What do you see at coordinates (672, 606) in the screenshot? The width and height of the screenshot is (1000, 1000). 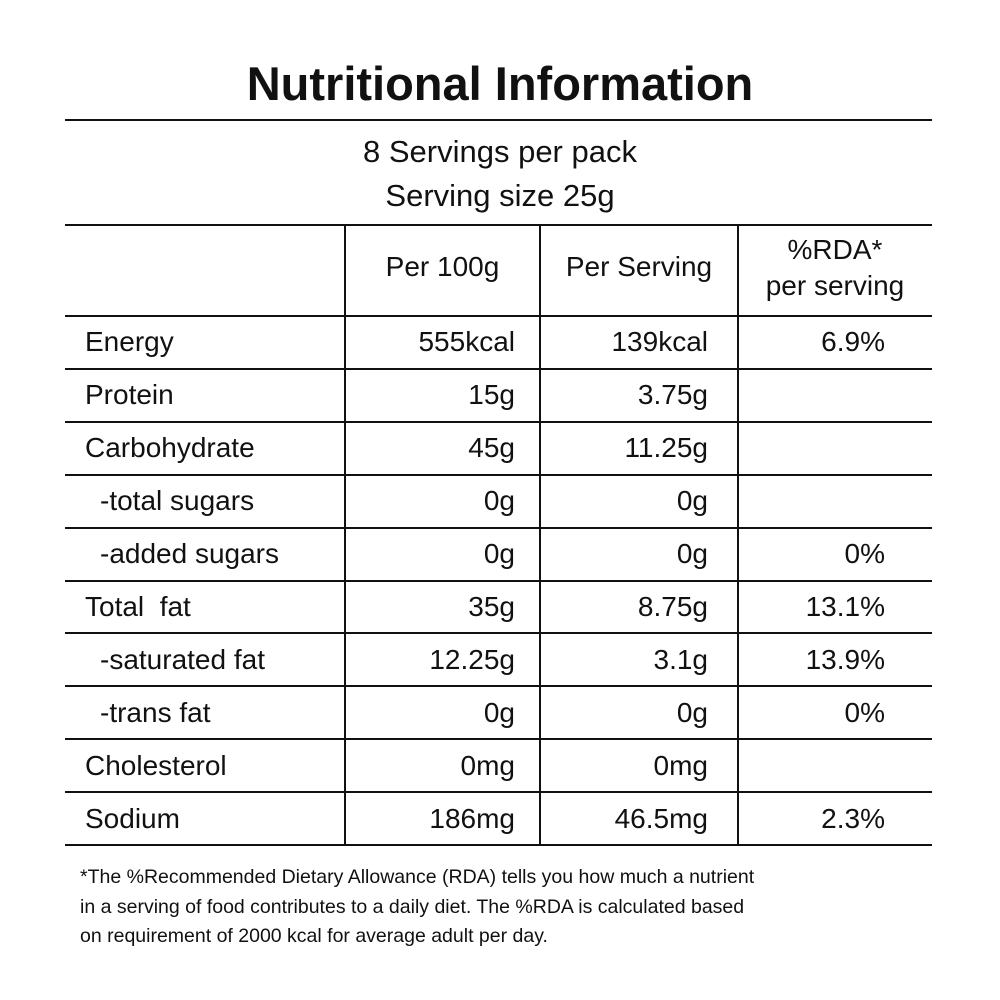 I see `nutrient-value: 8.75g` at bounding box center [672, 606].